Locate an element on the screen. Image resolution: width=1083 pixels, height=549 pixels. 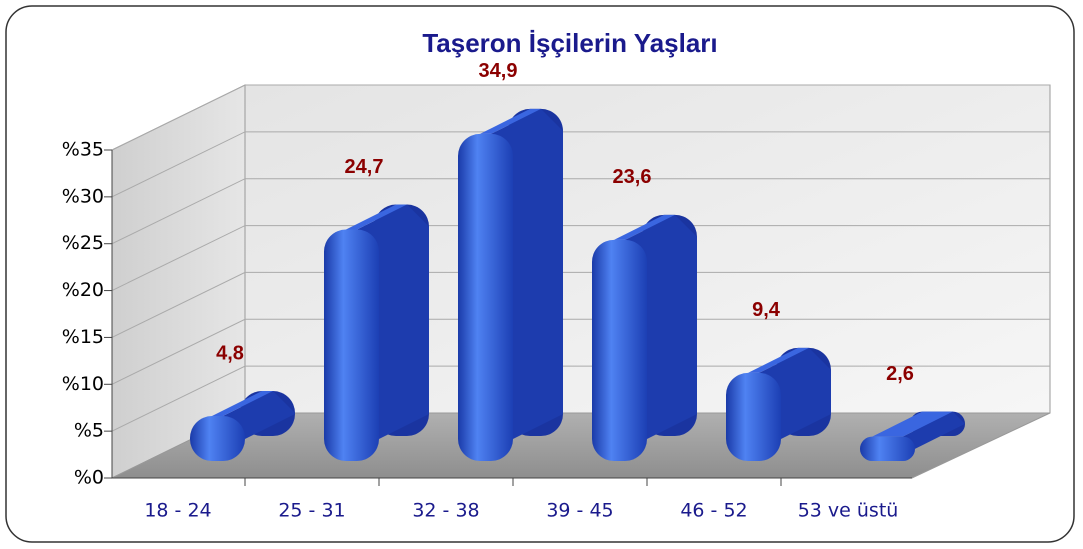
y-tick-label: %30 is located at coordinates (83, 196).